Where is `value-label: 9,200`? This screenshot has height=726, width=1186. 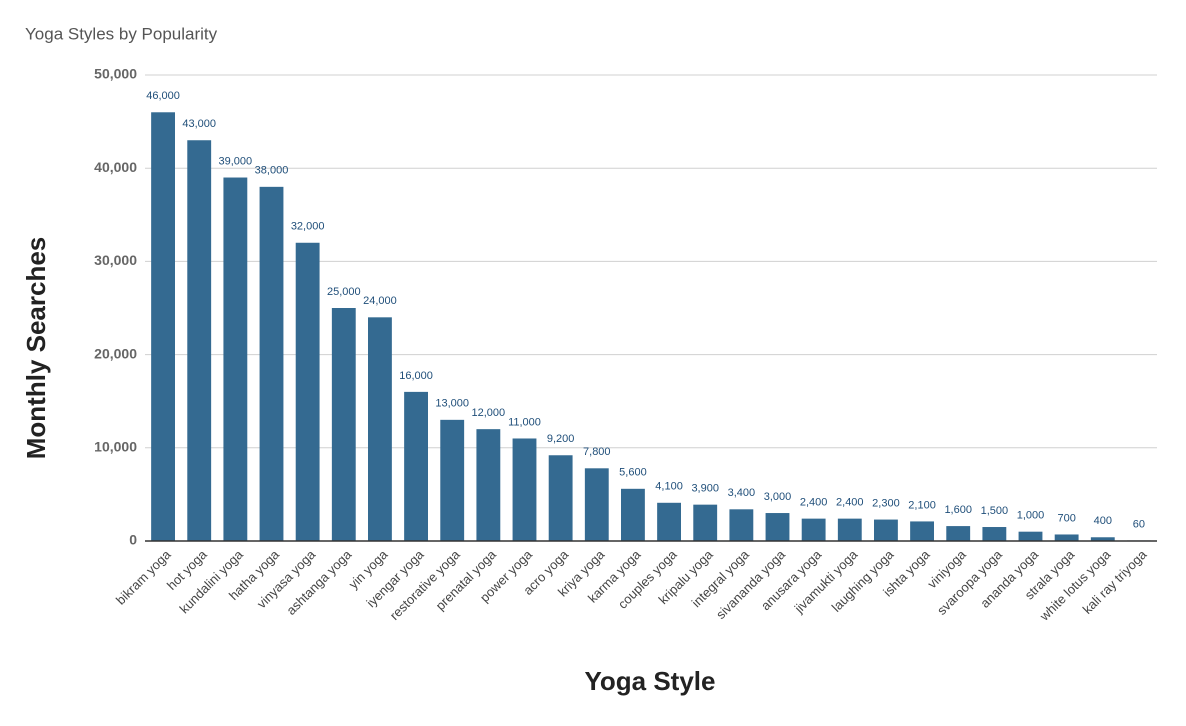 value-label: 9,200 is located at coordinates (561, 439).